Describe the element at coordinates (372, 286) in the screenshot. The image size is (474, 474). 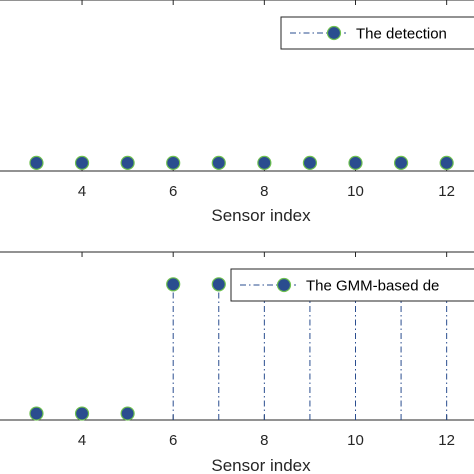
I see `legend-label: The GMM-based de` at that location.